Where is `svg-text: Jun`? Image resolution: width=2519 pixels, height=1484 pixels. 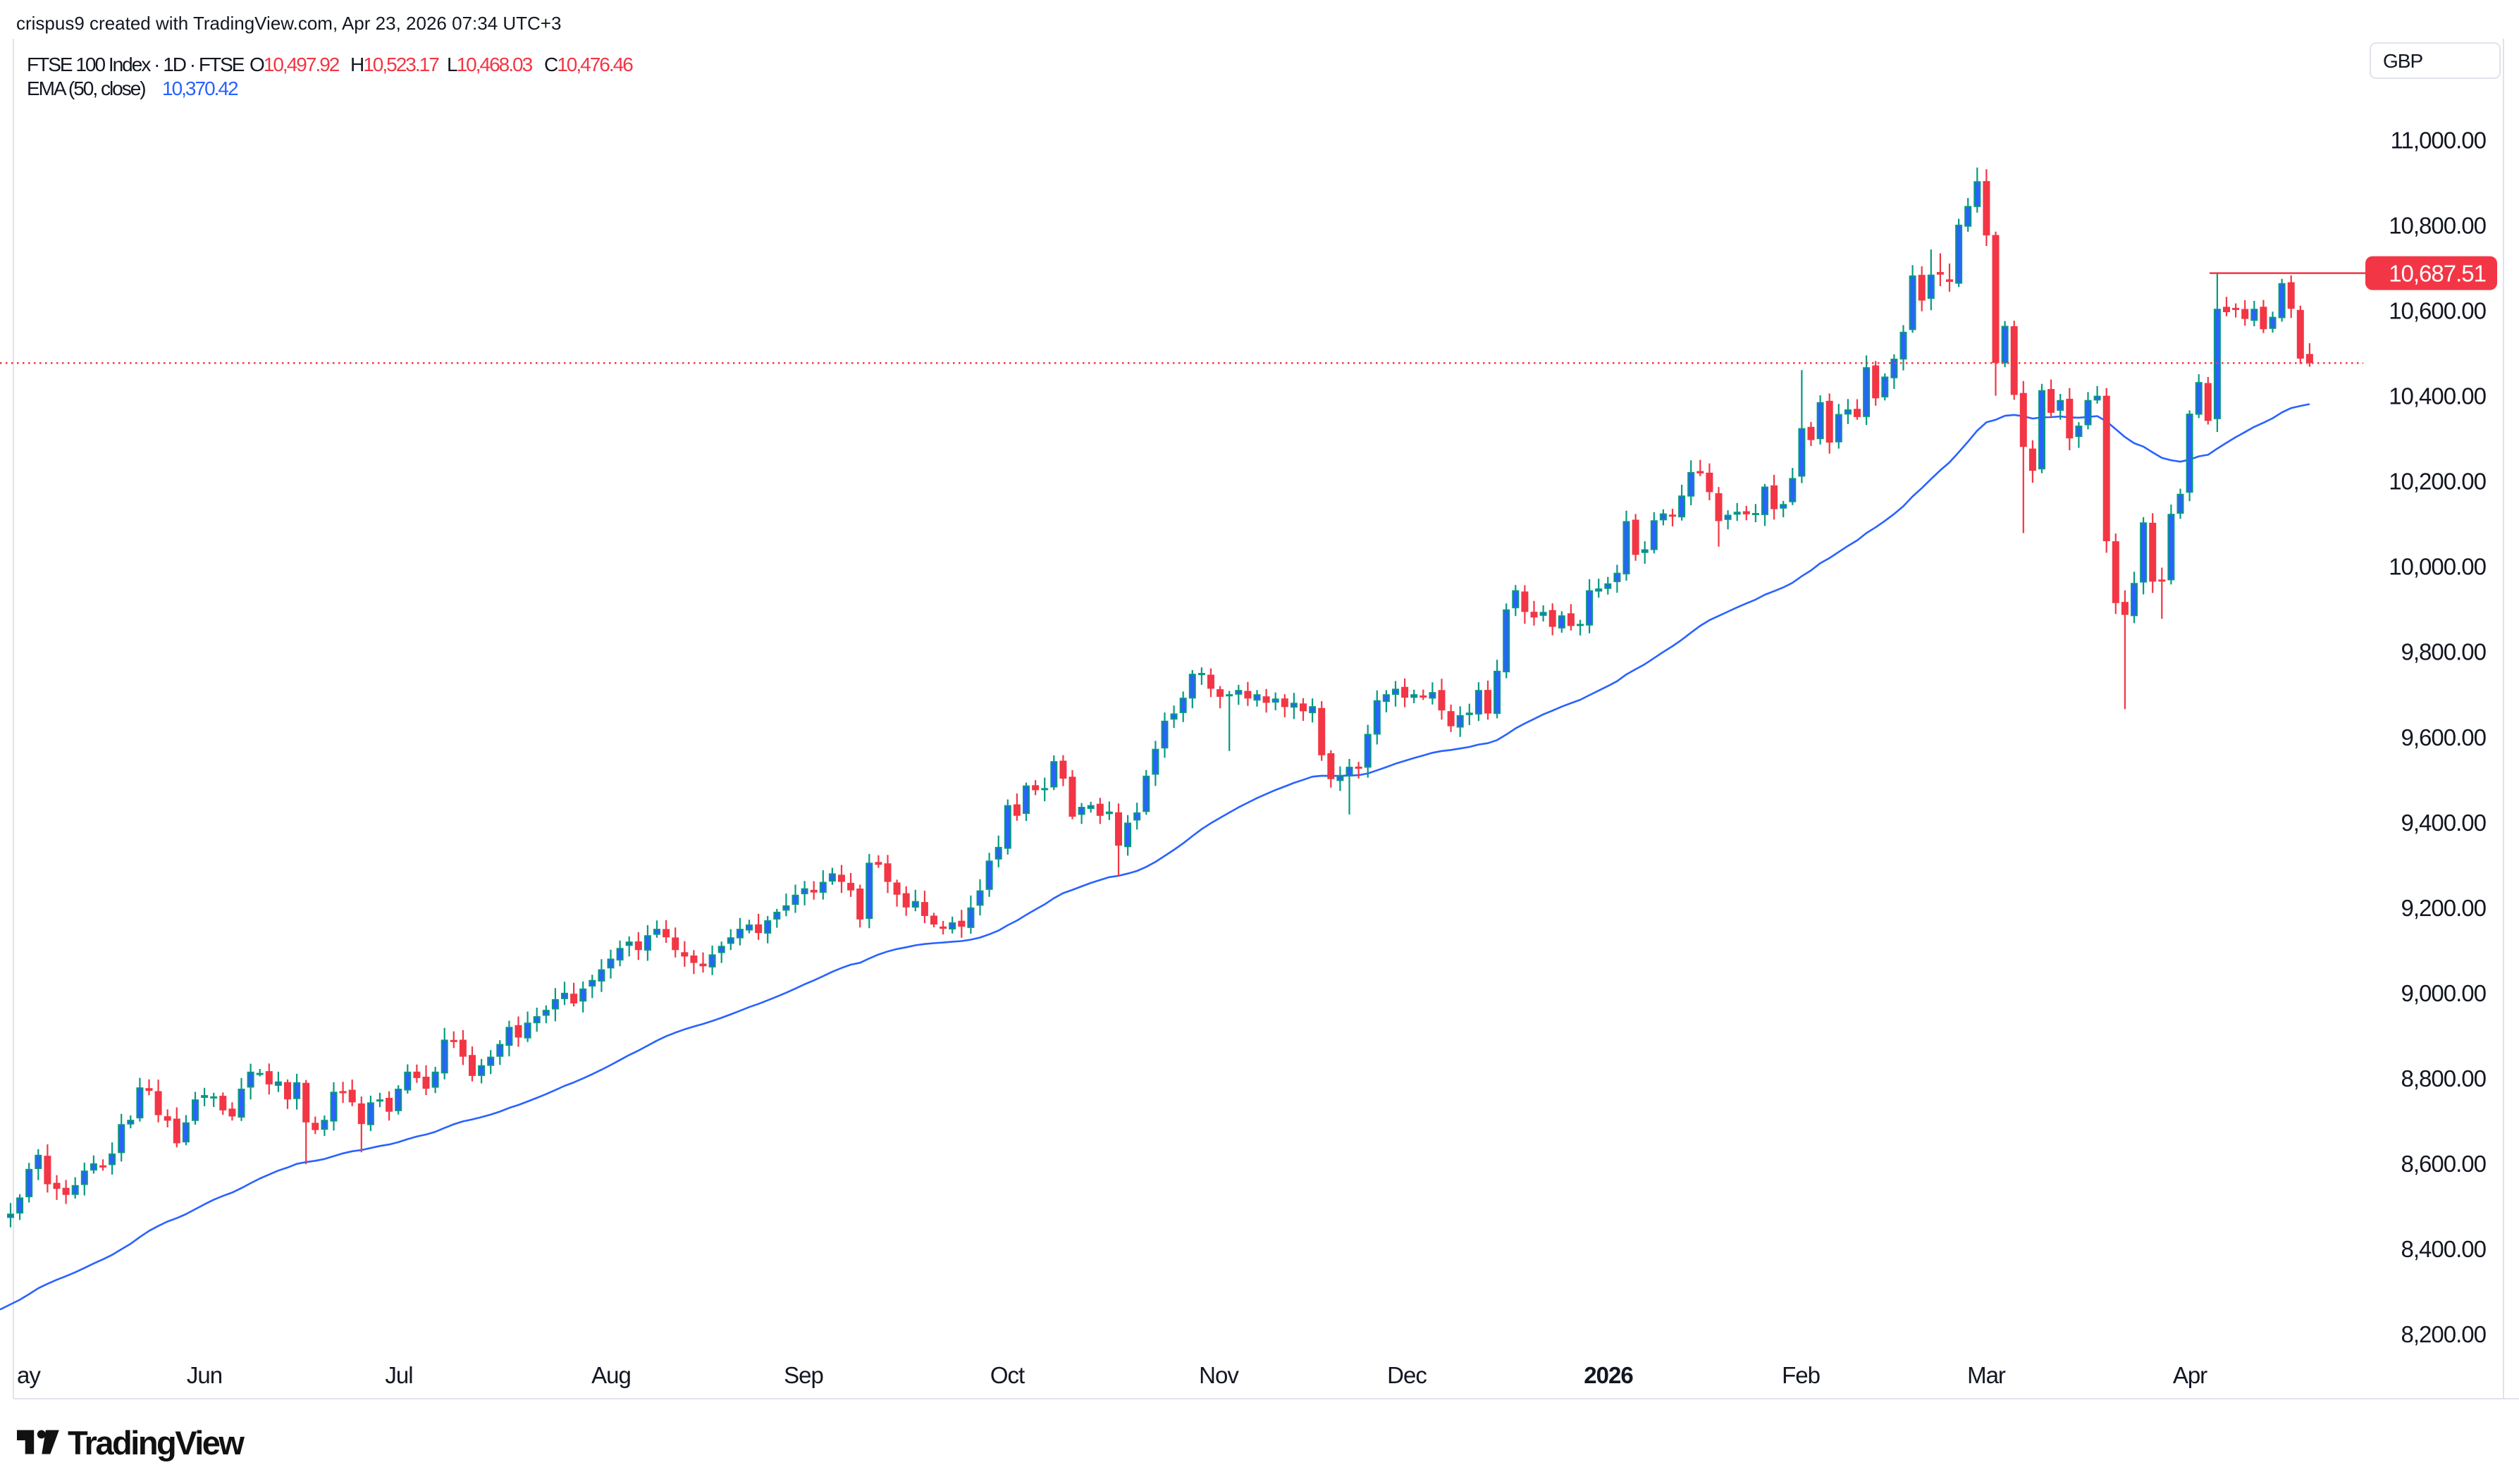 svg-text: Jun is located at coordinates (204, 1375).